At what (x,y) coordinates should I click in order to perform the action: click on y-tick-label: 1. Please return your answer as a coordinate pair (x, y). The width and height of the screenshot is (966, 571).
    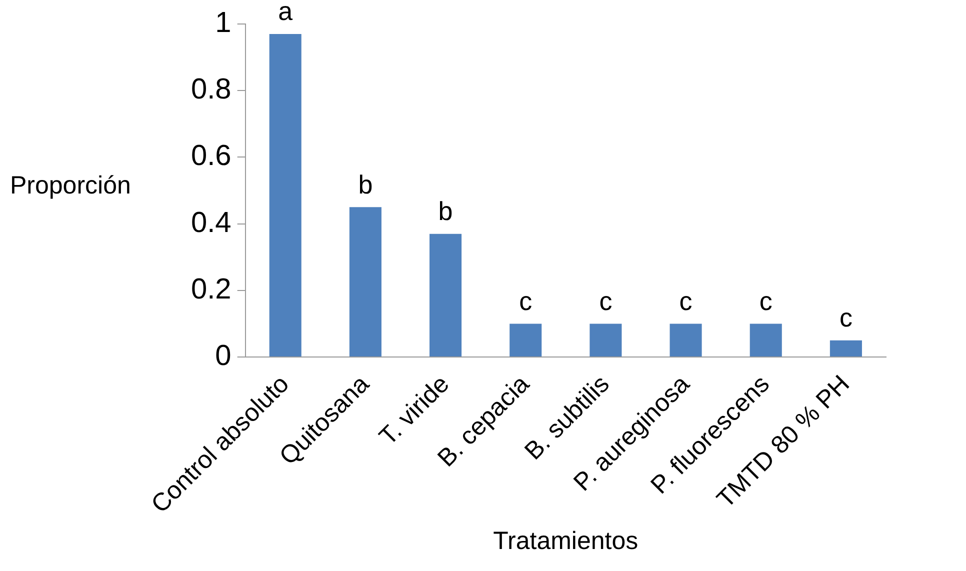
    Looking at the image, I should click on (223, 23).